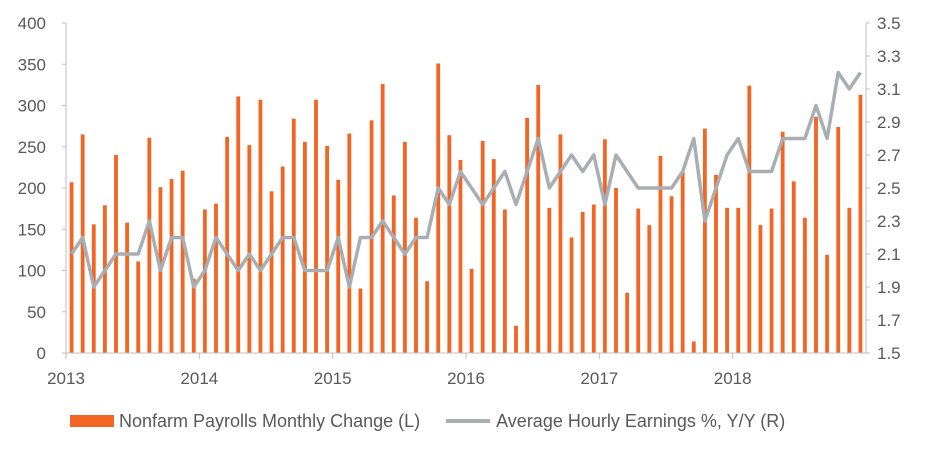 Image resolution: width=928 pixels, height=449 pixels. I want to click on left-tick-label: 100, so click(32, 271).